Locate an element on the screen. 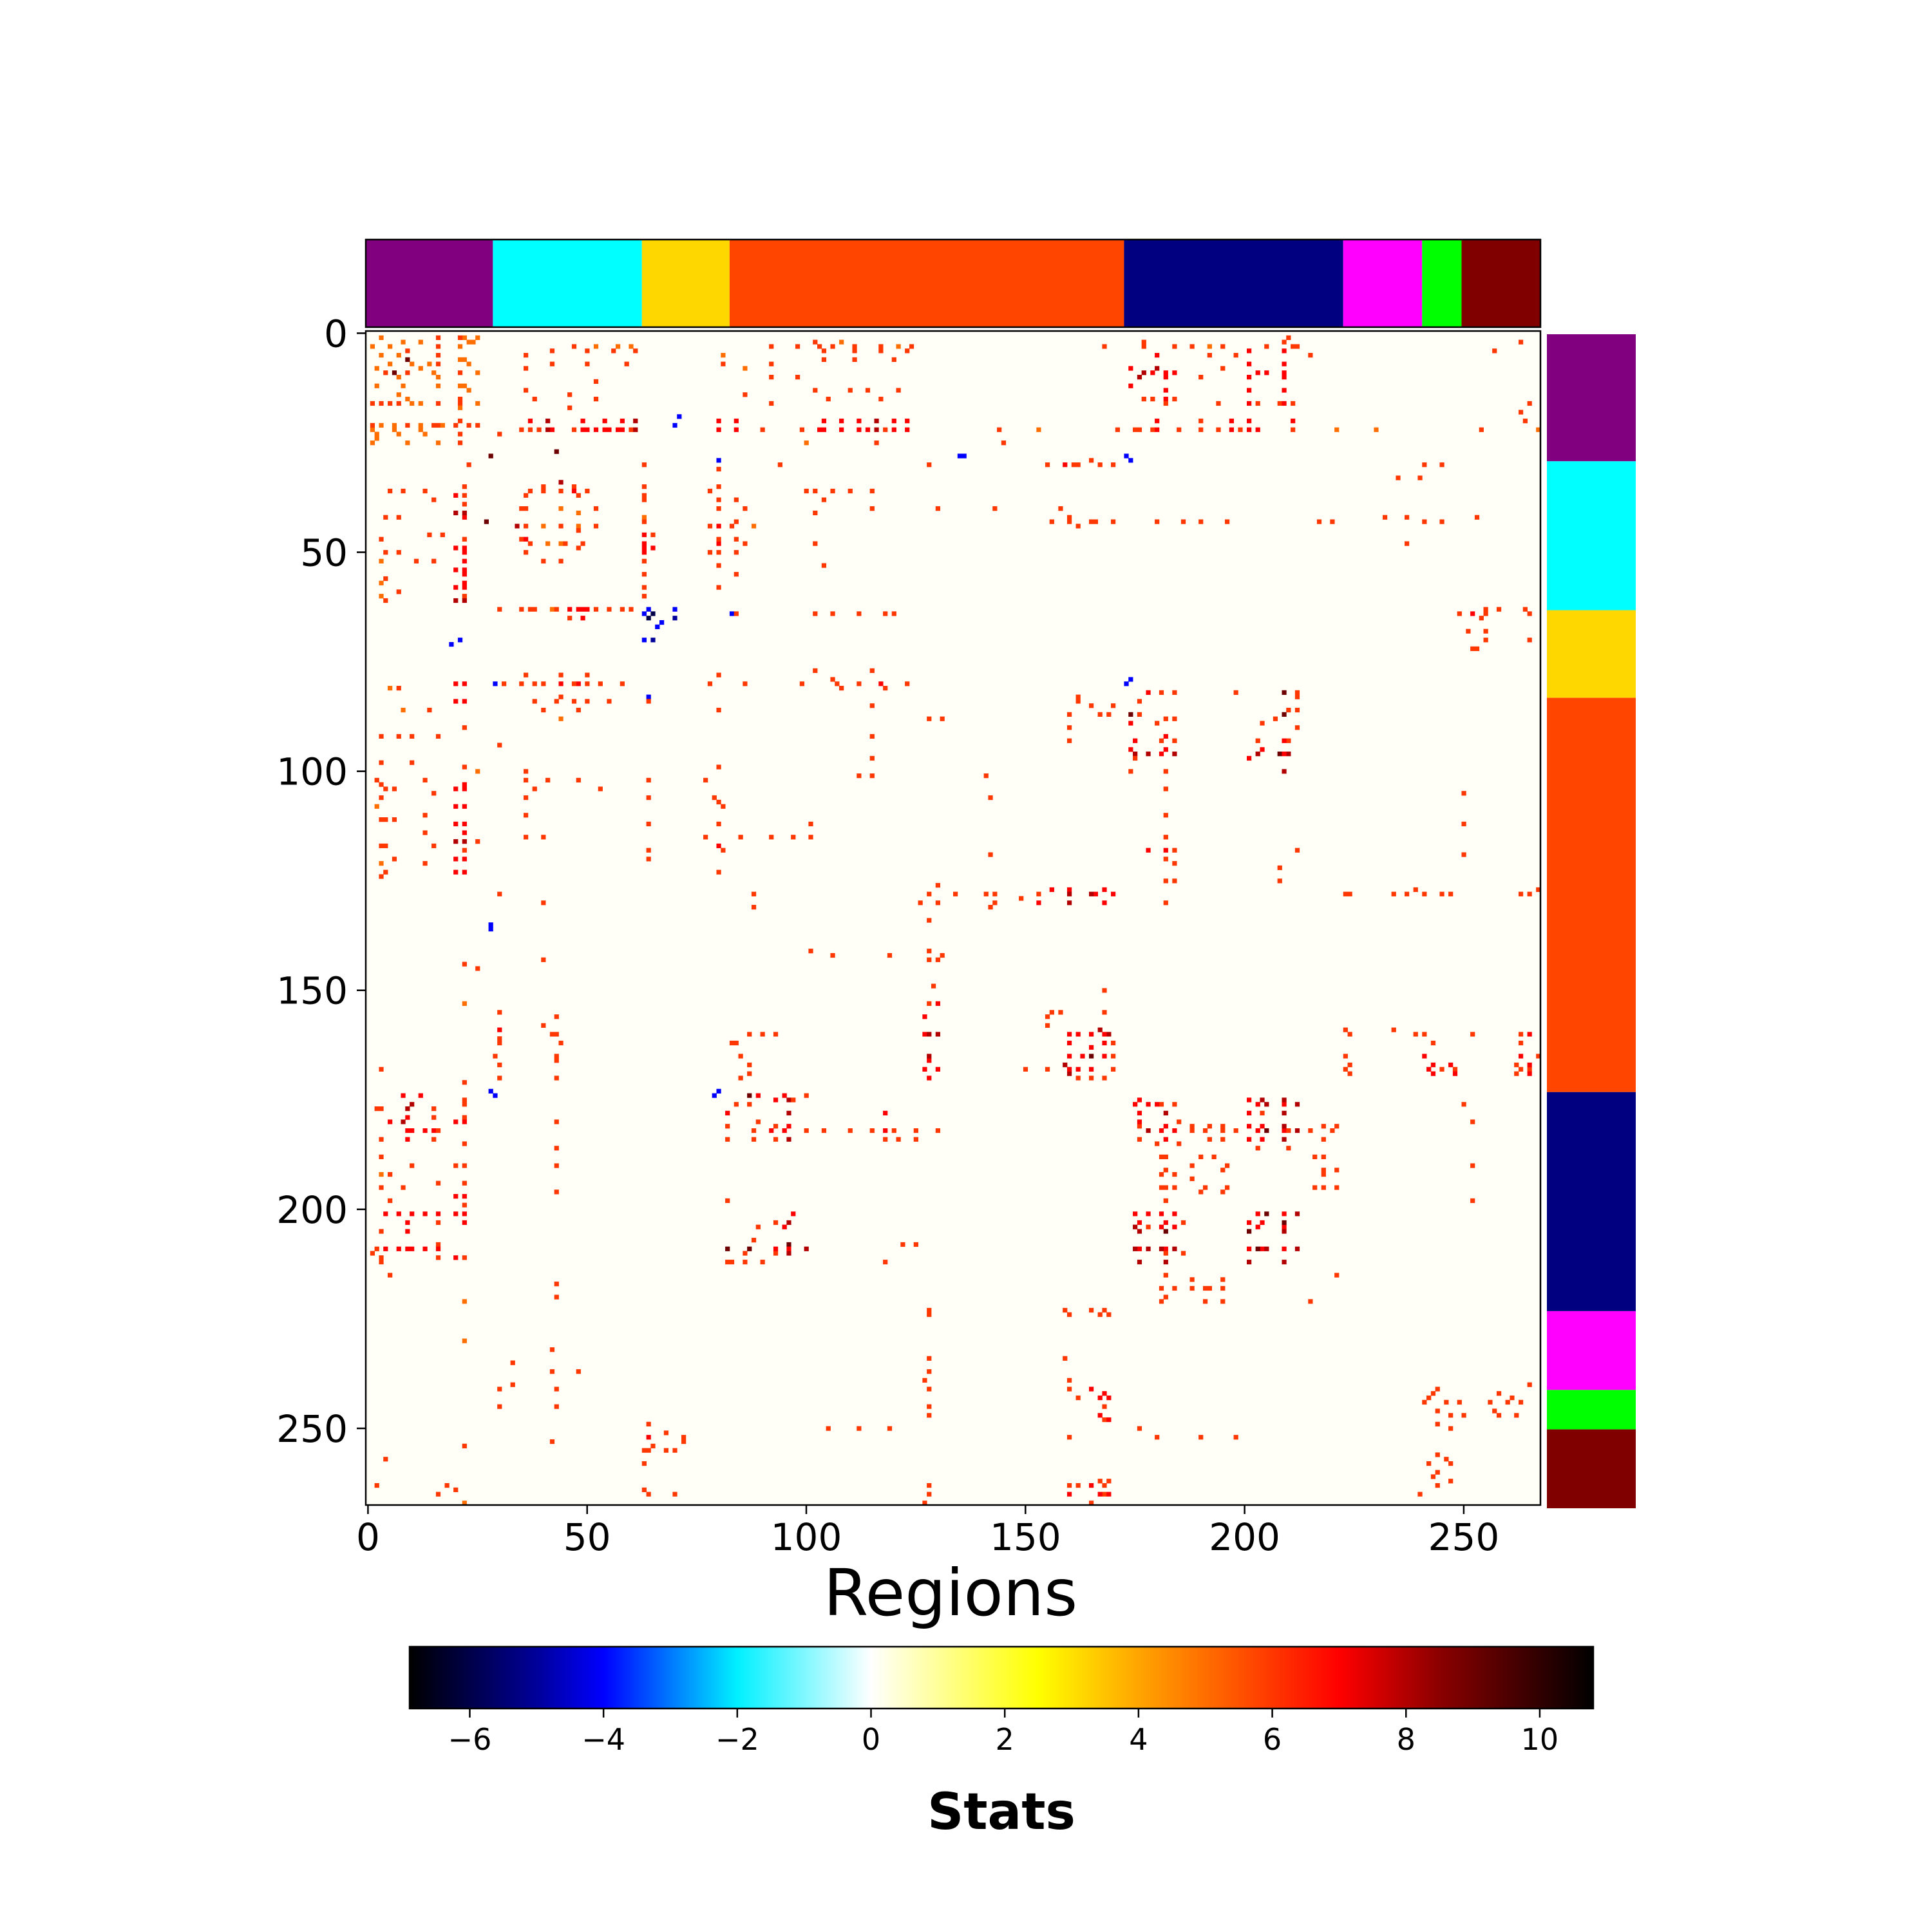 The image size is (1932, 1932). colorbar-tick-label: −2 is located at coordinates (737, 1739).